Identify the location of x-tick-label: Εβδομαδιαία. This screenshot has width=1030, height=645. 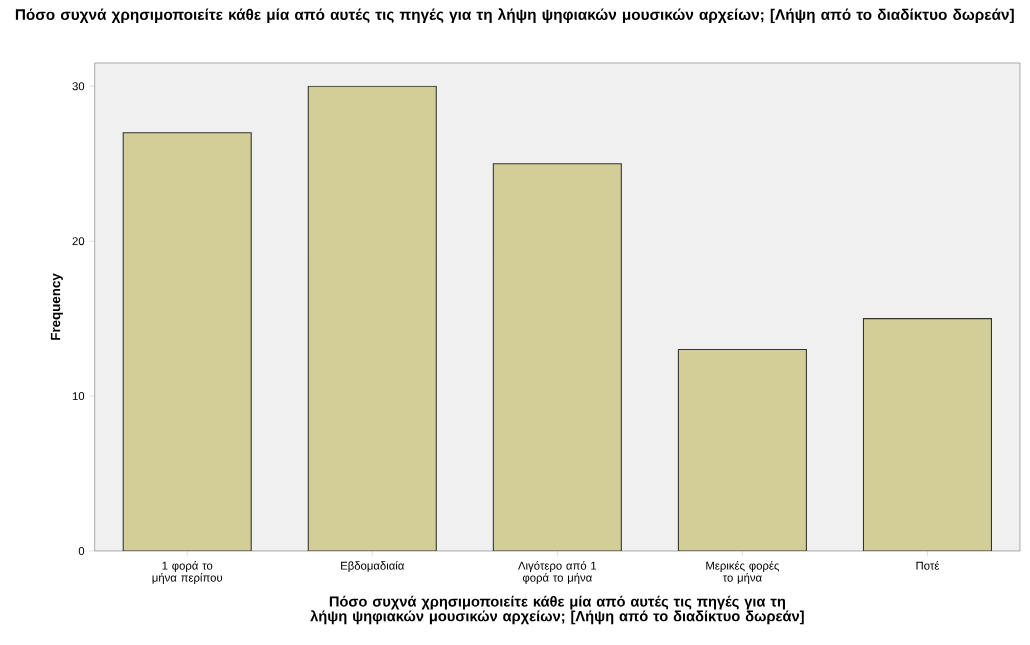
(373, 566).